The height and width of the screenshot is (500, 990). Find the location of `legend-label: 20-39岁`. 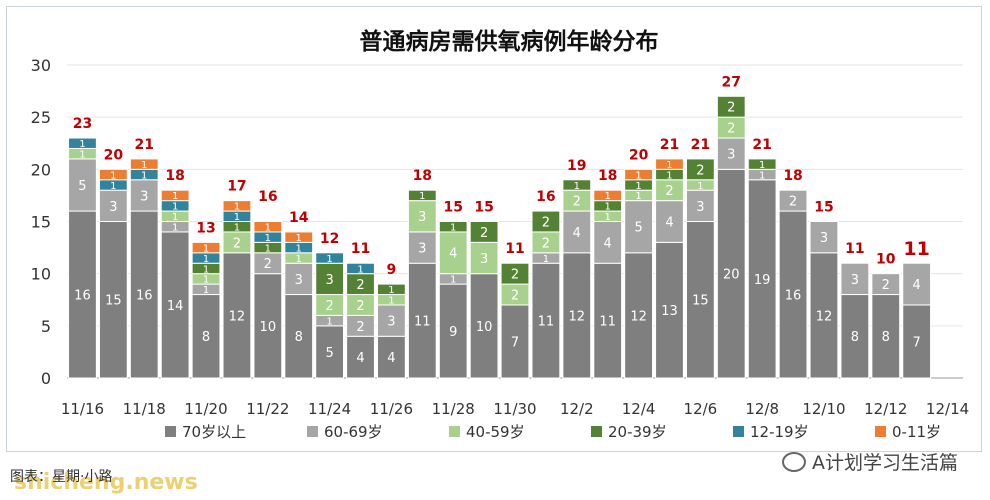

legend-label: 20-39岁 is located at coordinates (637, 432).